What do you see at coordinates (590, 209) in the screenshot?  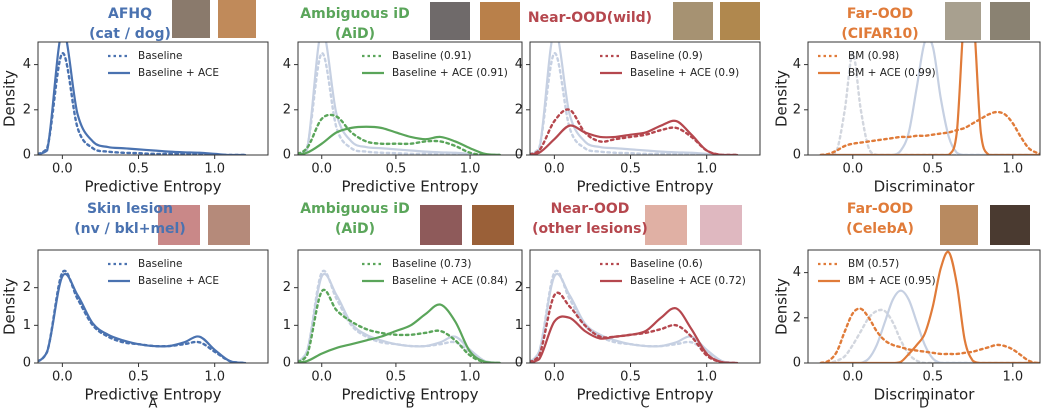 I see `panel-title: Near-OOD` at bounding box center [590, 209].